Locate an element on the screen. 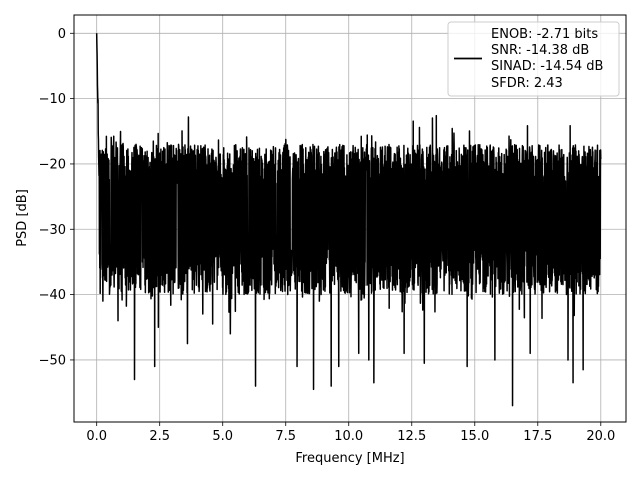  x-tick-label: 0.0 is located at coordinates (96, 436).